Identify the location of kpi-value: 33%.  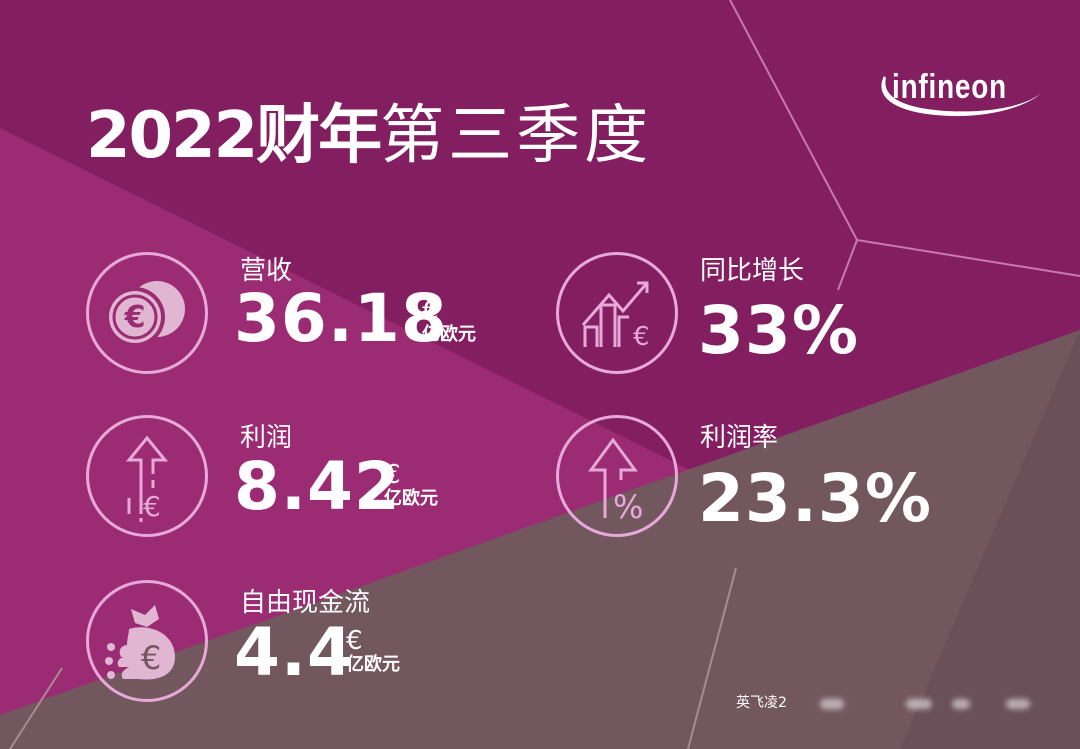
(778, 330).